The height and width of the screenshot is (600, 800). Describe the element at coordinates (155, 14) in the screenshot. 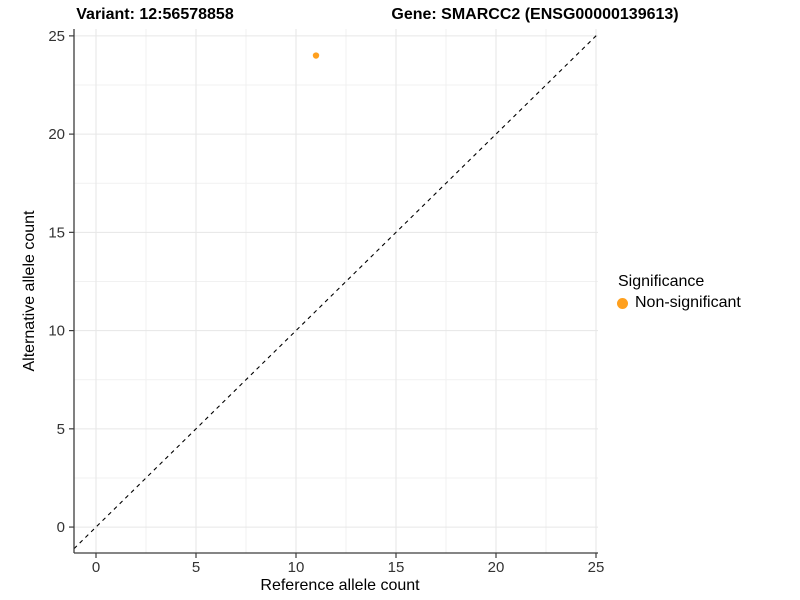

I see `variant-title: Variant: 12:56578858` at that location.